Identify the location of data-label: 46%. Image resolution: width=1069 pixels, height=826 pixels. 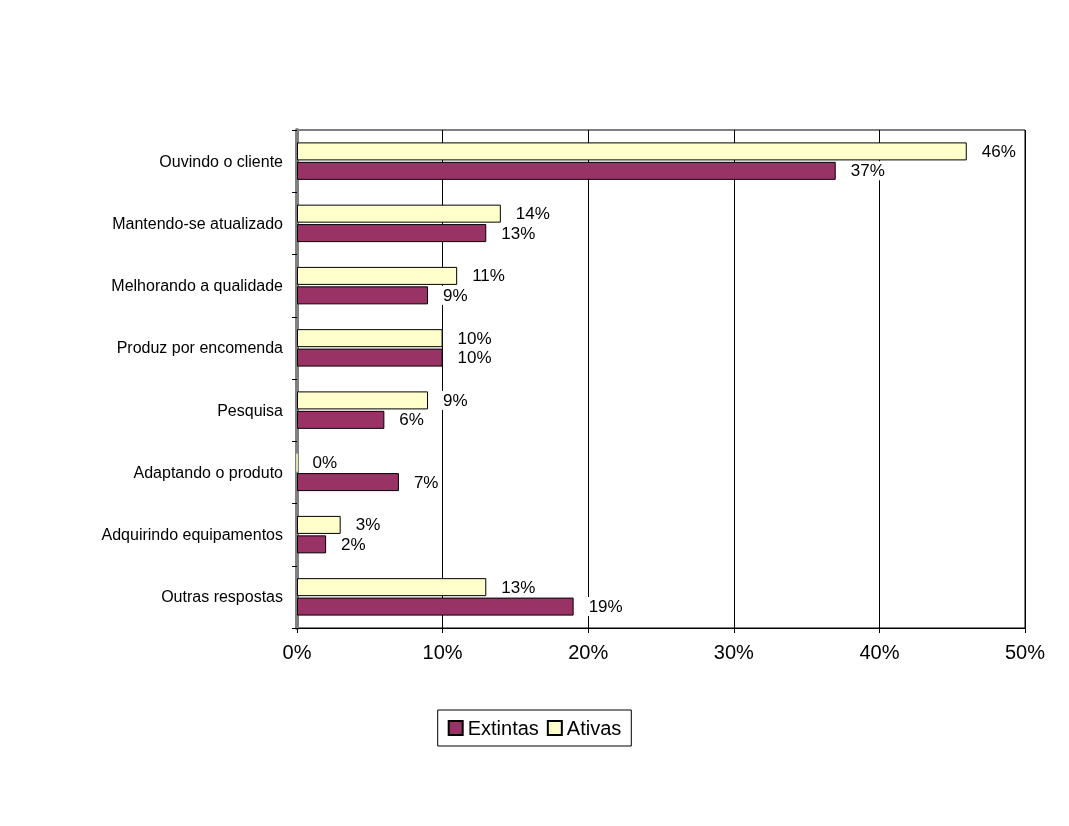
(998, 151).